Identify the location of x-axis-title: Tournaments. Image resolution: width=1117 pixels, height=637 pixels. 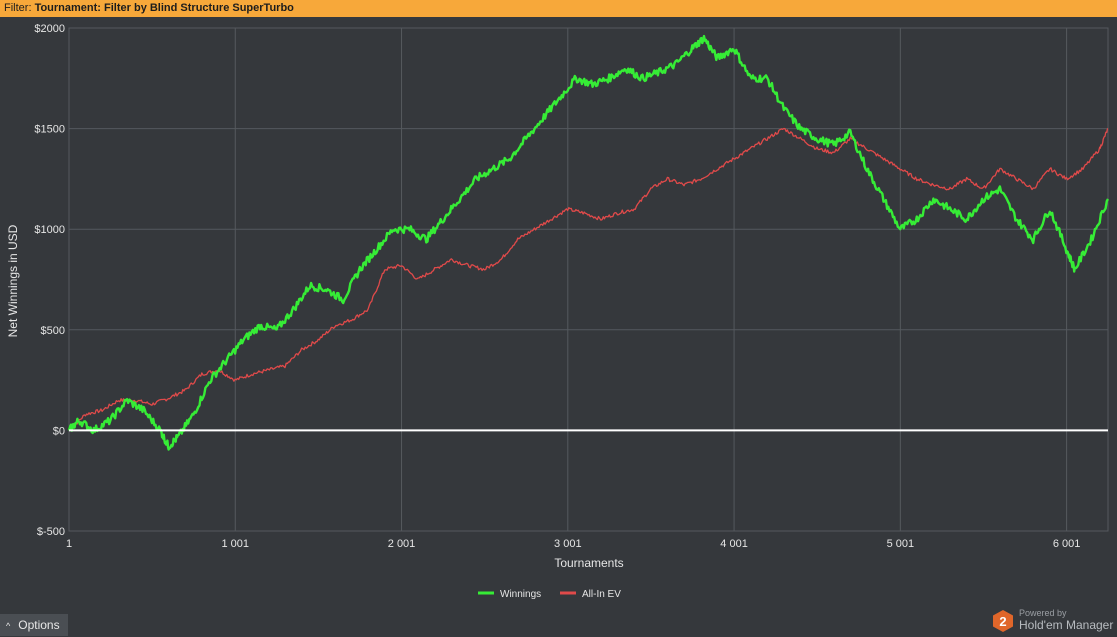
(588, 563).